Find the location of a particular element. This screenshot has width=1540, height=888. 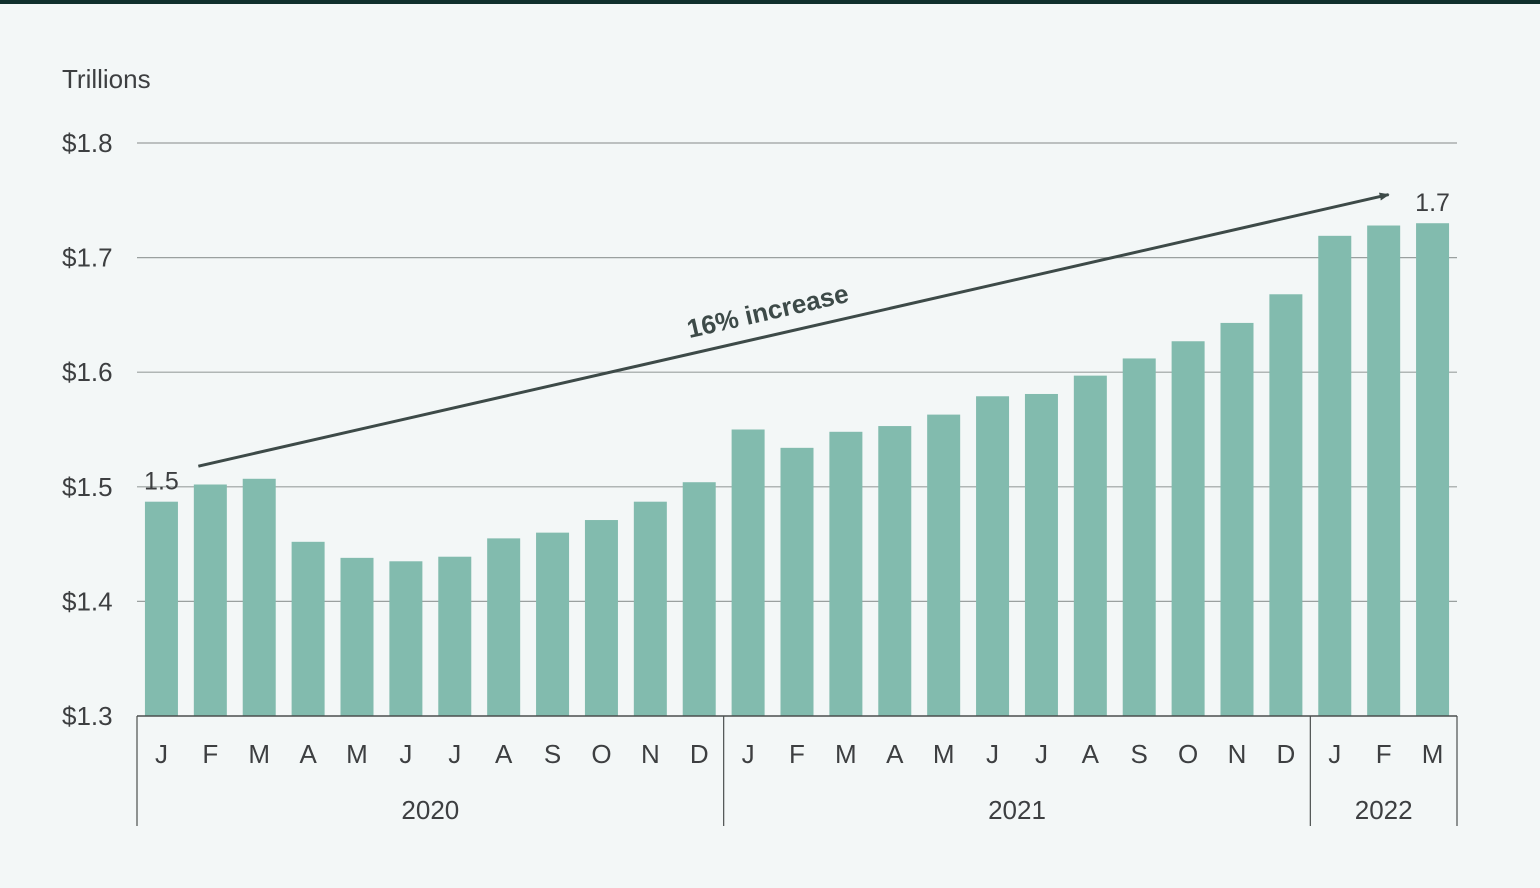

y-tick-label: $1.6 is located at coordinates (87, 372).